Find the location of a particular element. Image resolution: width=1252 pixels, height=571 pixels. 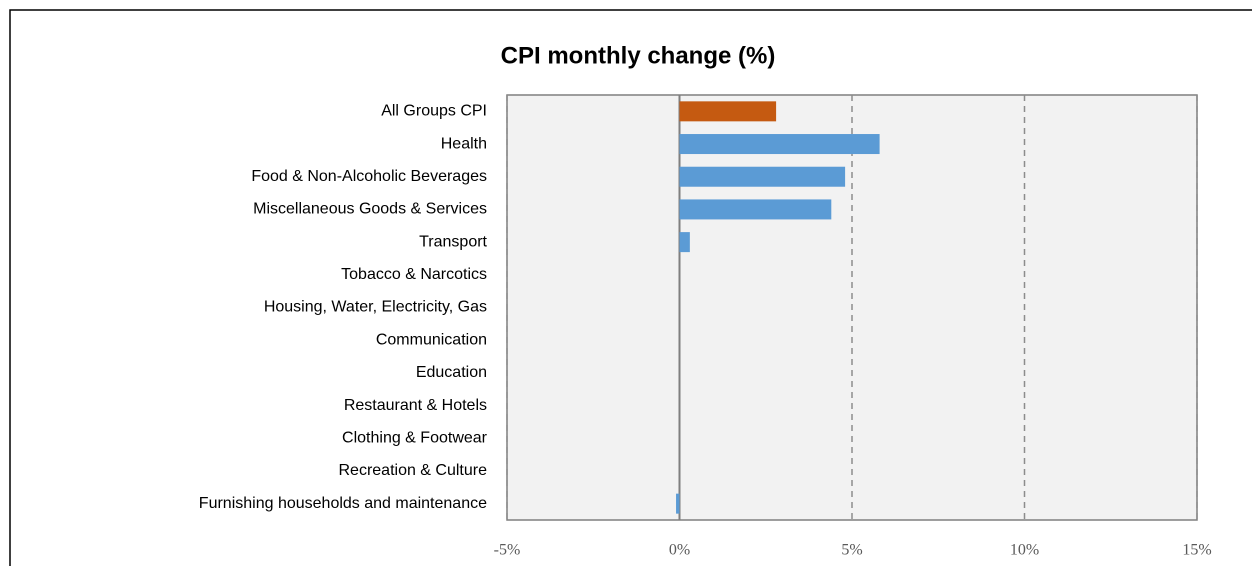

chart-title: CPI monthly change (%) is located at coordinates (638, 55).